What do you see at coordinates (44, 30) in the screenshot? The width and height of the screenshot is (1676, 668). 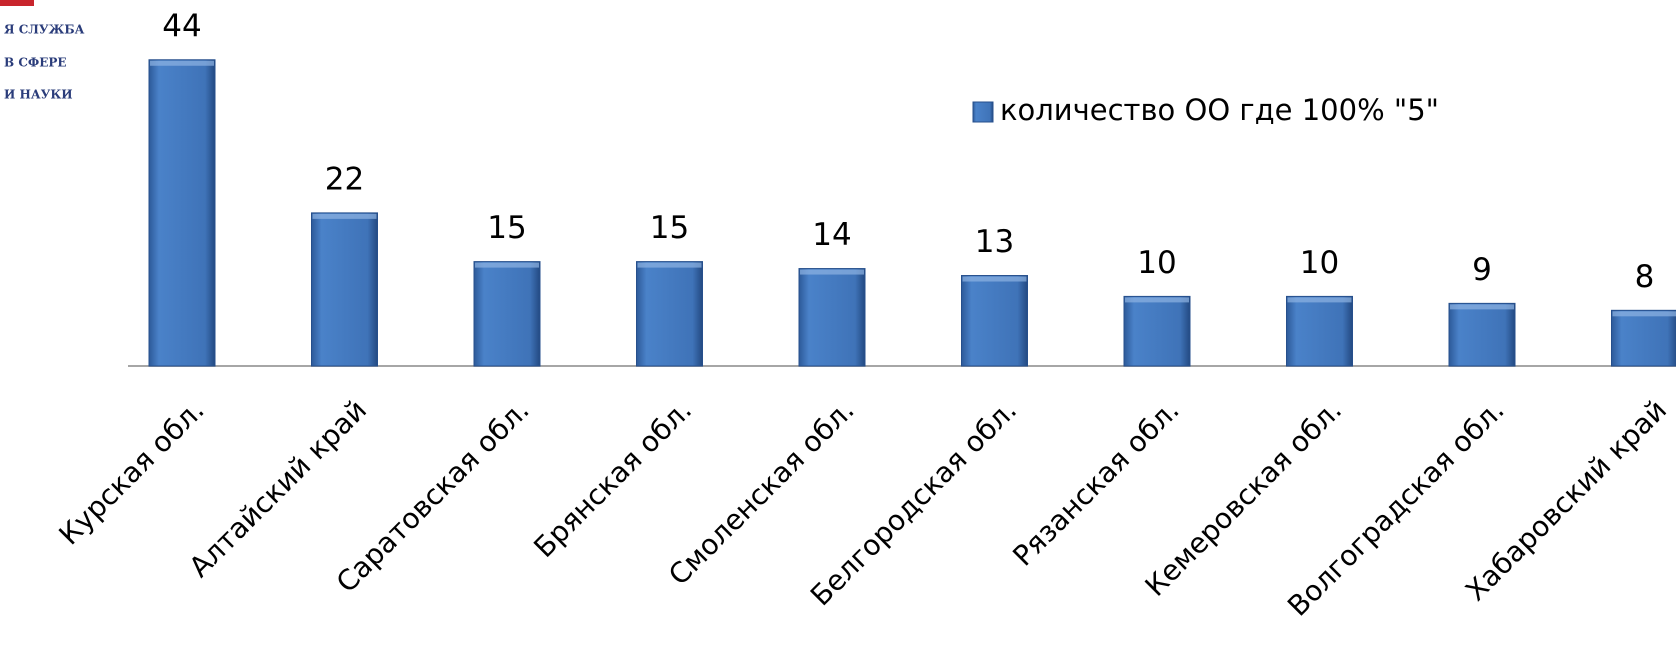 I see `logo-text: Я СЛУЖБА` at bounding box center [44, 30].